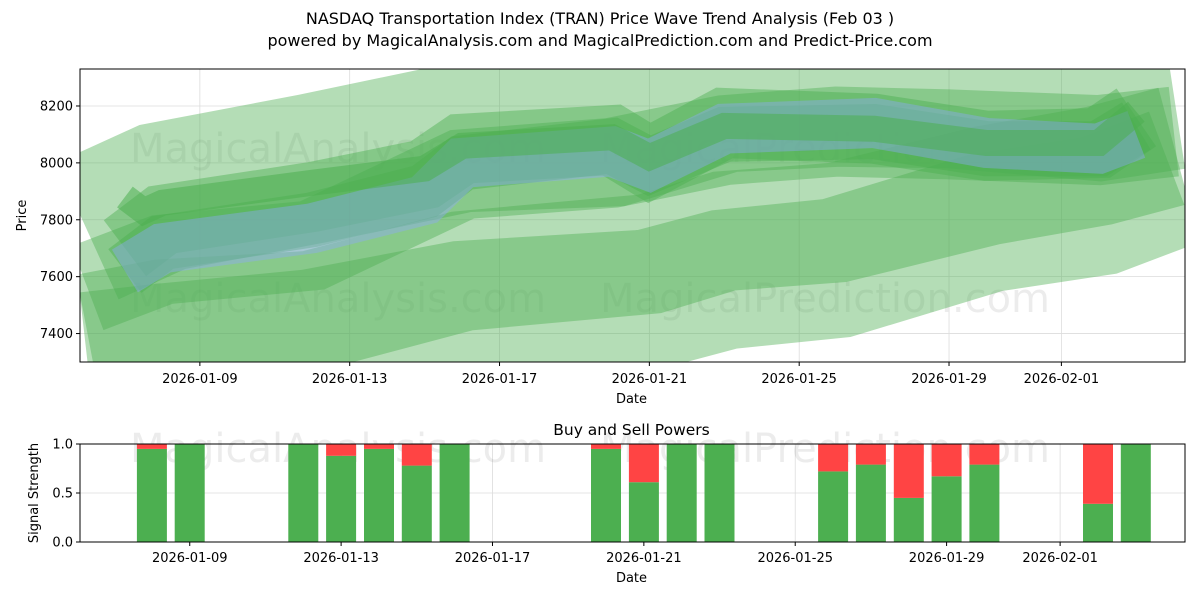 The width and height of the screenshot is (1200, 600). Describe the element at coordinates (56, 220) in the screenshot. I see `price-y-tick-label: 7800` at that location.